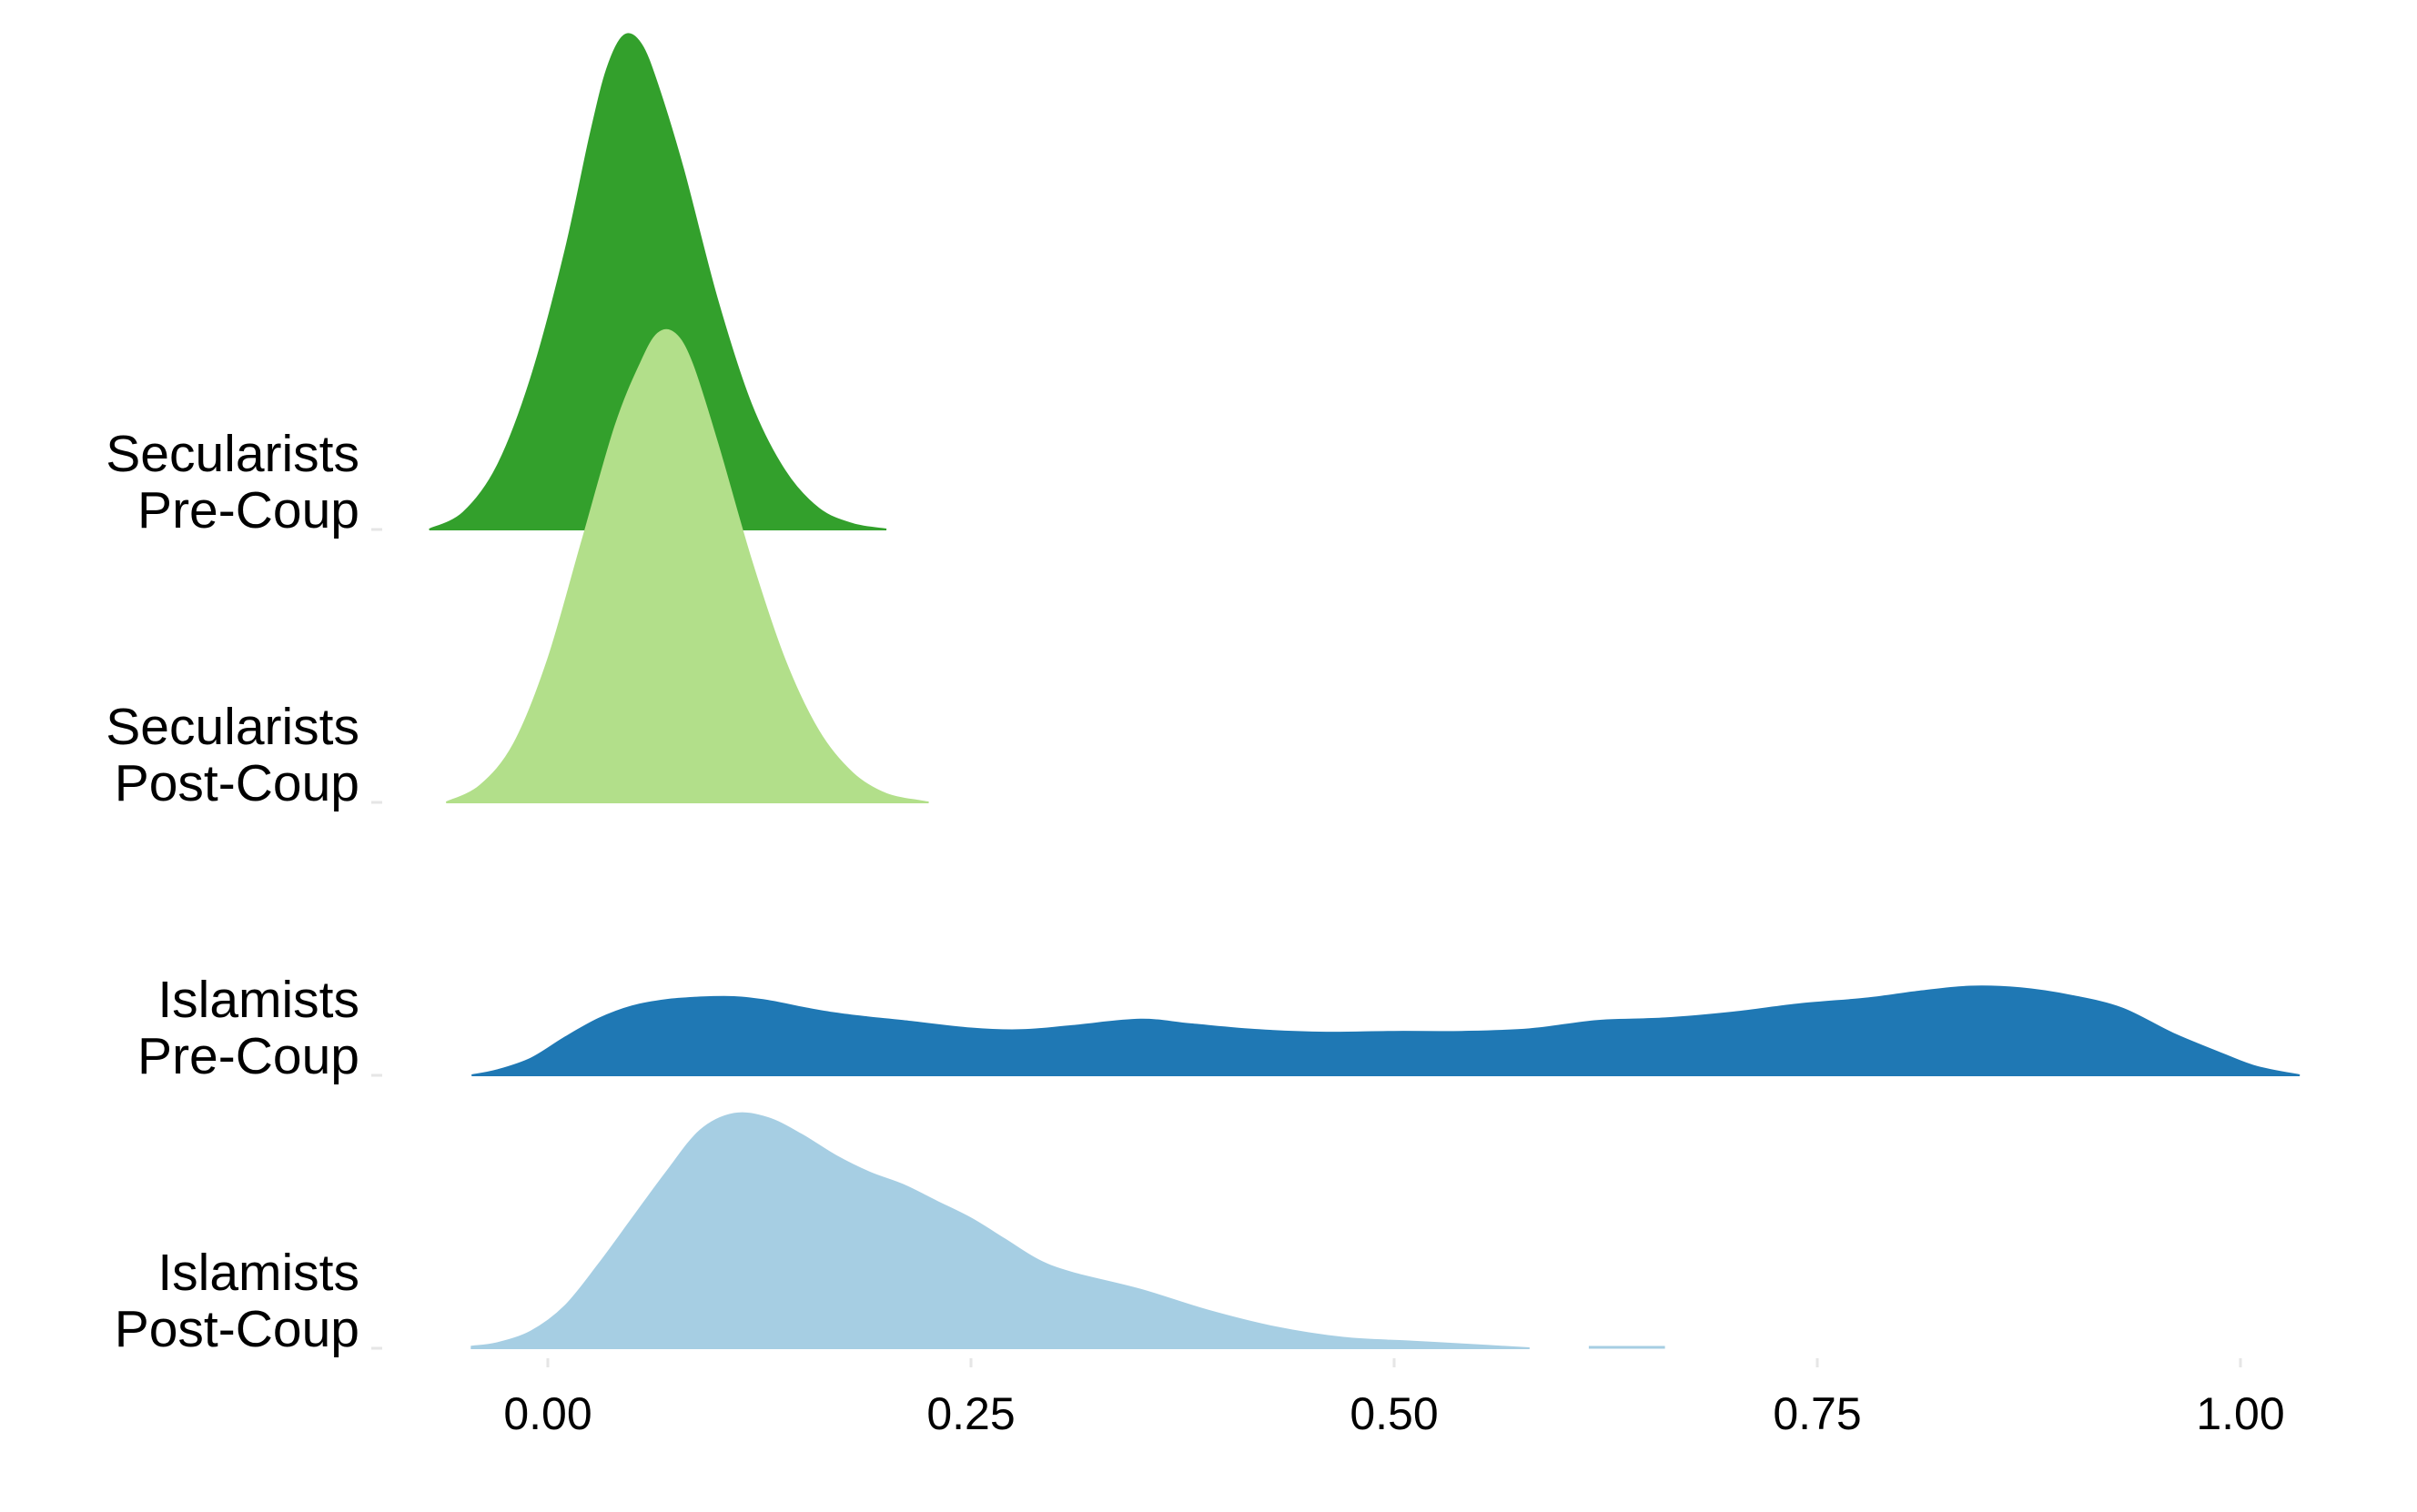  I want to click on x-tick-label-1.00: 1.00, so click(2240, 1414).